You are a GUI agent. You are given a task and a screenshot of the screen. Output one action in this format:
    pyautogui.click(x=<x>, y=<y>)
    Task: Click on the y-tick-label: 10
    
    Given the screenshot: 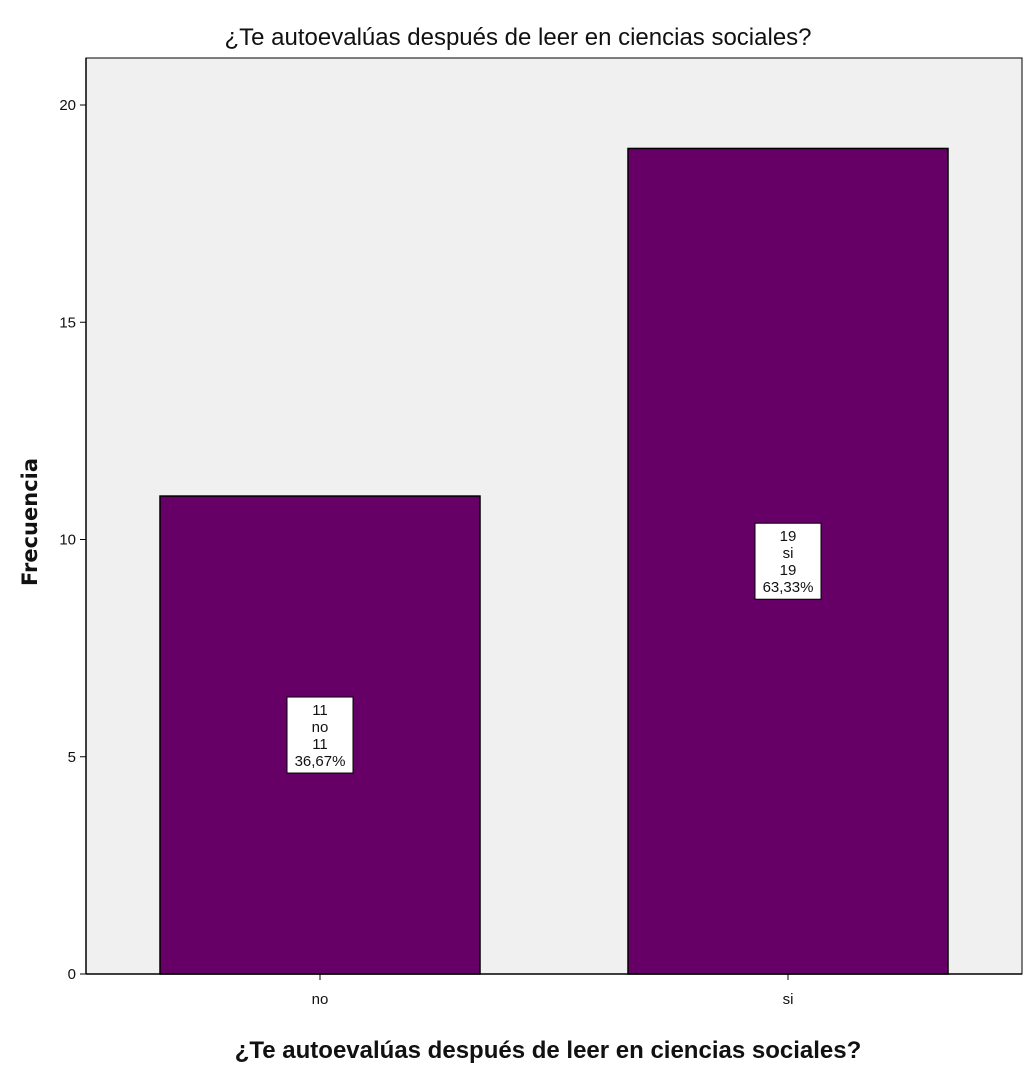 What is the action you would take?
    pyautogui.click(x=67, y=540)
    